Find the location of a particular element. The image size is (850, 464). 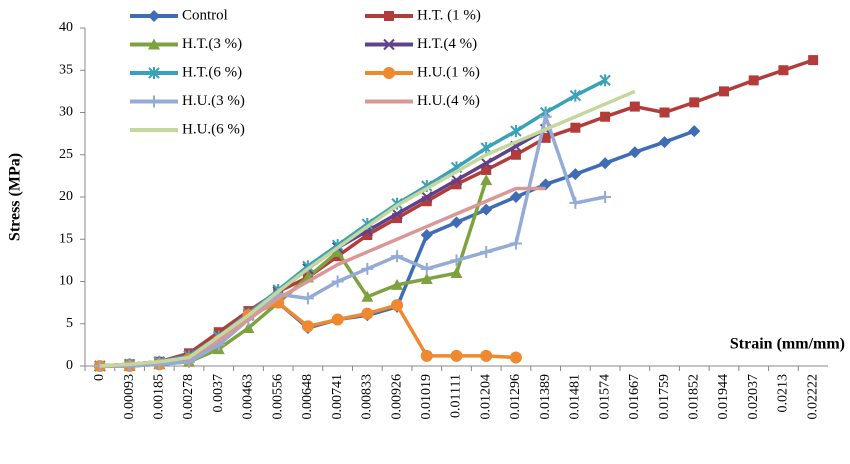

x-tick-label: 0.00556 is located at coordinates (277, 397).